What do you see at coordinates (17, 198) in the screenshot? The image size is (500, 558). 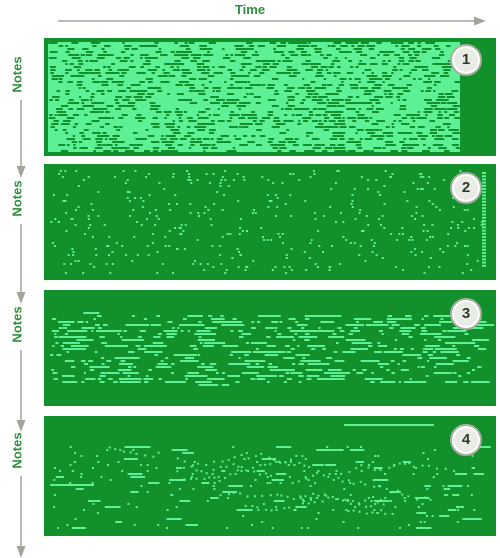 I see `notes-axis-label: Notes` at bounding box center [17, 198].